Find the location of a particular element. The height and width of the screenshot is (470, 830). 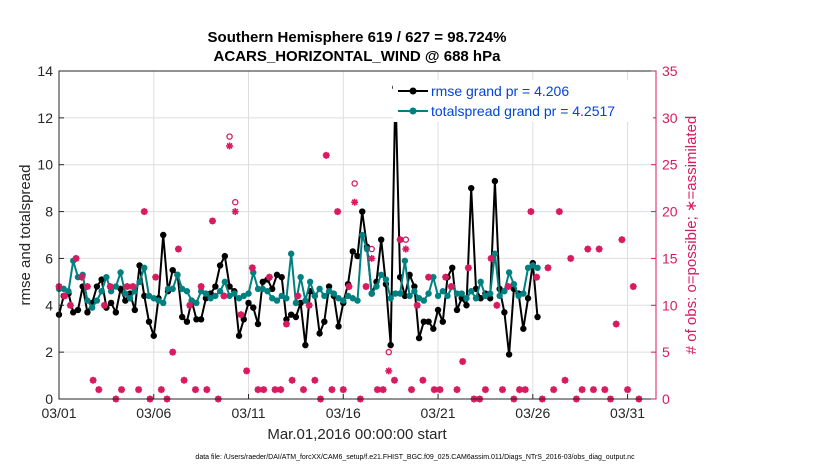

y-left-tick-label: 14 is located at coordinates (45, 71).